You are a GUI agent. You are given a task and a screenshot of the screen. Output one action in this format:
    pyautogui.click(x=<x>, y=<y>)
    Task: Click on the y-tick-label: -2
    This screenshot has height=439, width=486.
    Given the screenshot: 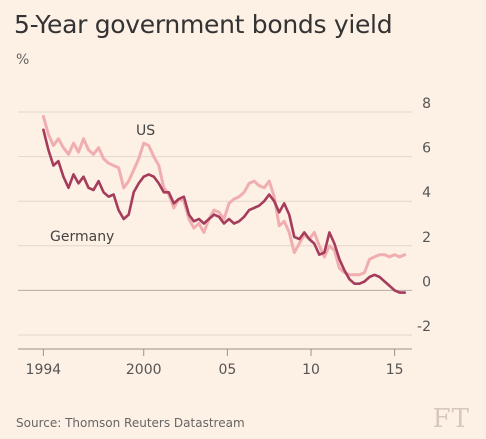 What is the action you would take?
    pyautogui.click(x=424, y=327)
    